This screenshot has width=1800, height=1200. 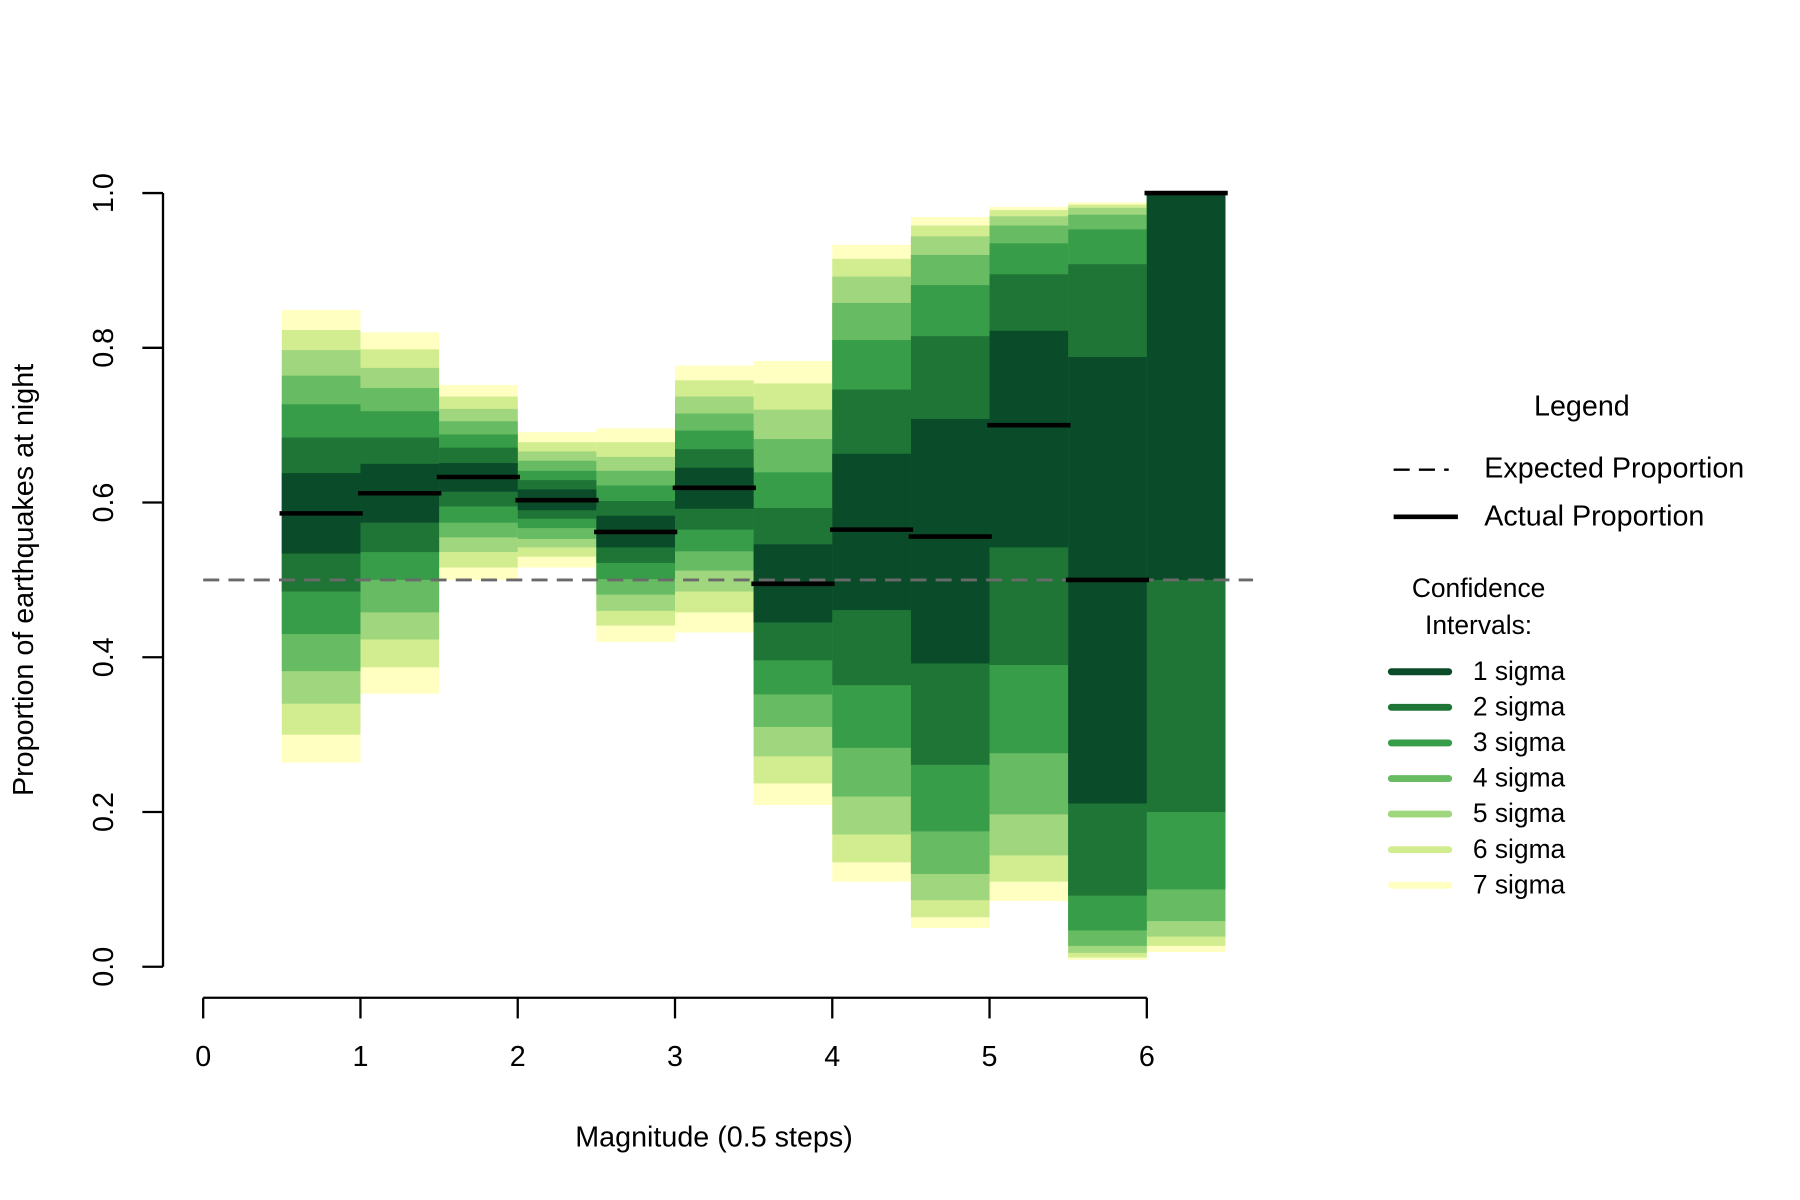 I want to click on x-tick-label: 0, so click(x=203, y=1057).